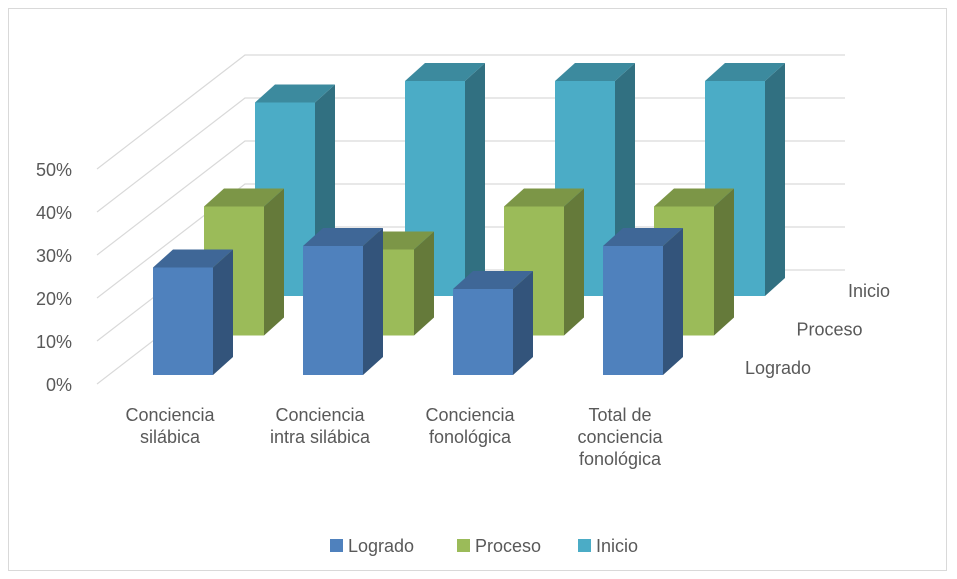  I want to click on y-tick-label: 10%, so click(54, 342).